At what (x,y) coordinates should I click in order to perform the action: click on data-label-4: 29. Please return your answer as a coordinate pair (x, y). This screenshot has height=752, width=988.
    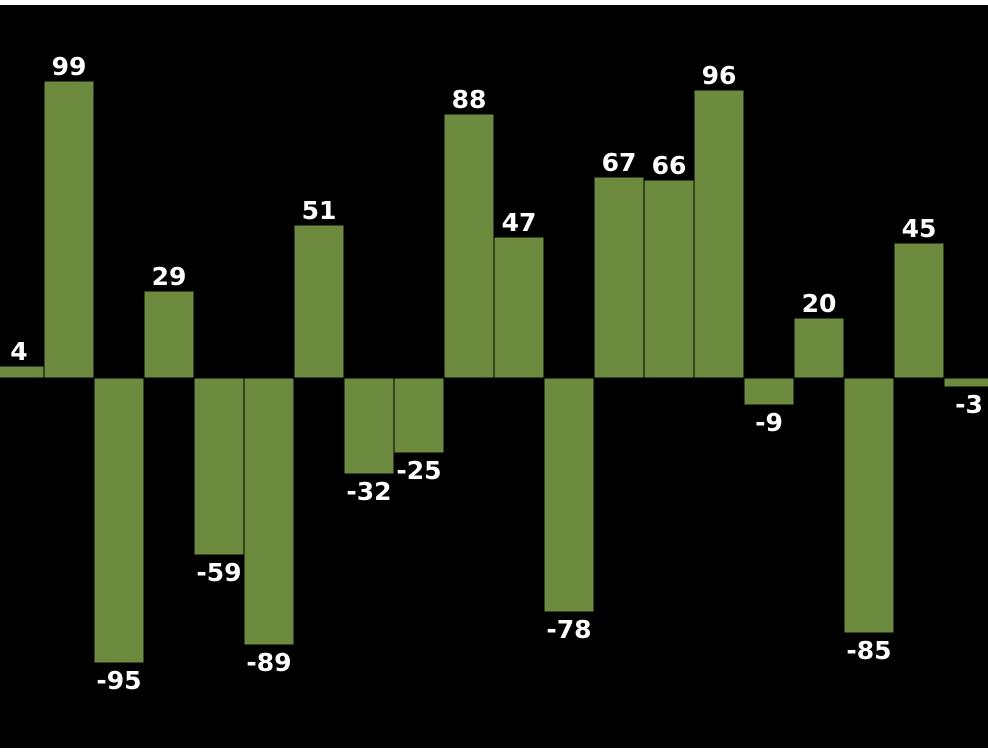
    Looking at the image, I should click on (169, 276).